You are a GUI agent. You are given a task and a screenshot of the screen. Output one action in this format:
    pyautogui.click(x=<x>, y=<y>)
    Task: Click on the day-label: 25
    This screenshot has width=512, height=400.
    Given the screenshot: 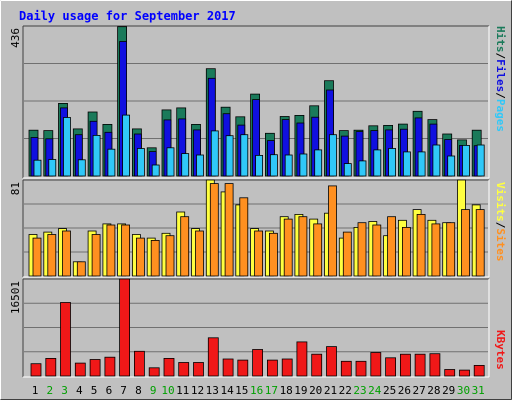 What is the action you would take?
    pyautogui.click(x=389, y=390)
    